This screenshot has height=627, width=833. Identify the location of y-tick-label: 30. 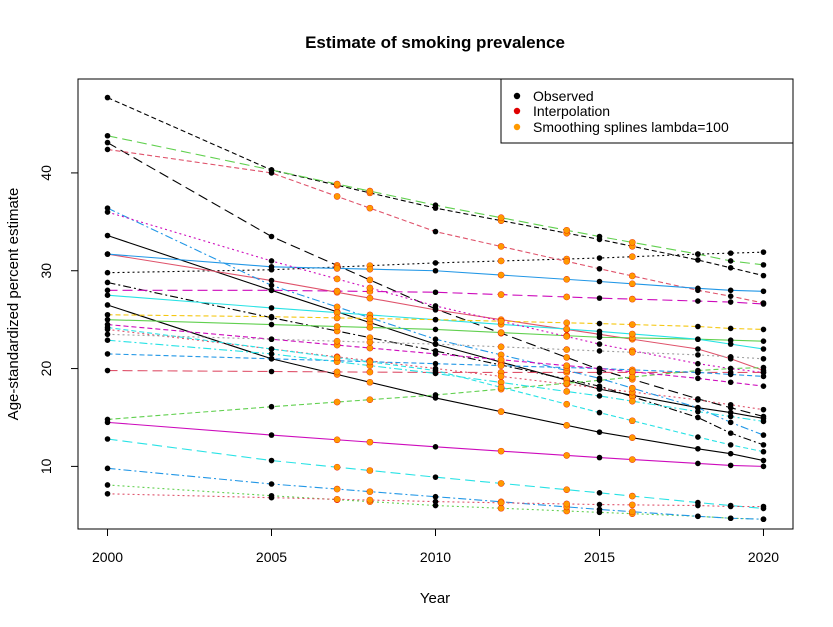
(46, 271).